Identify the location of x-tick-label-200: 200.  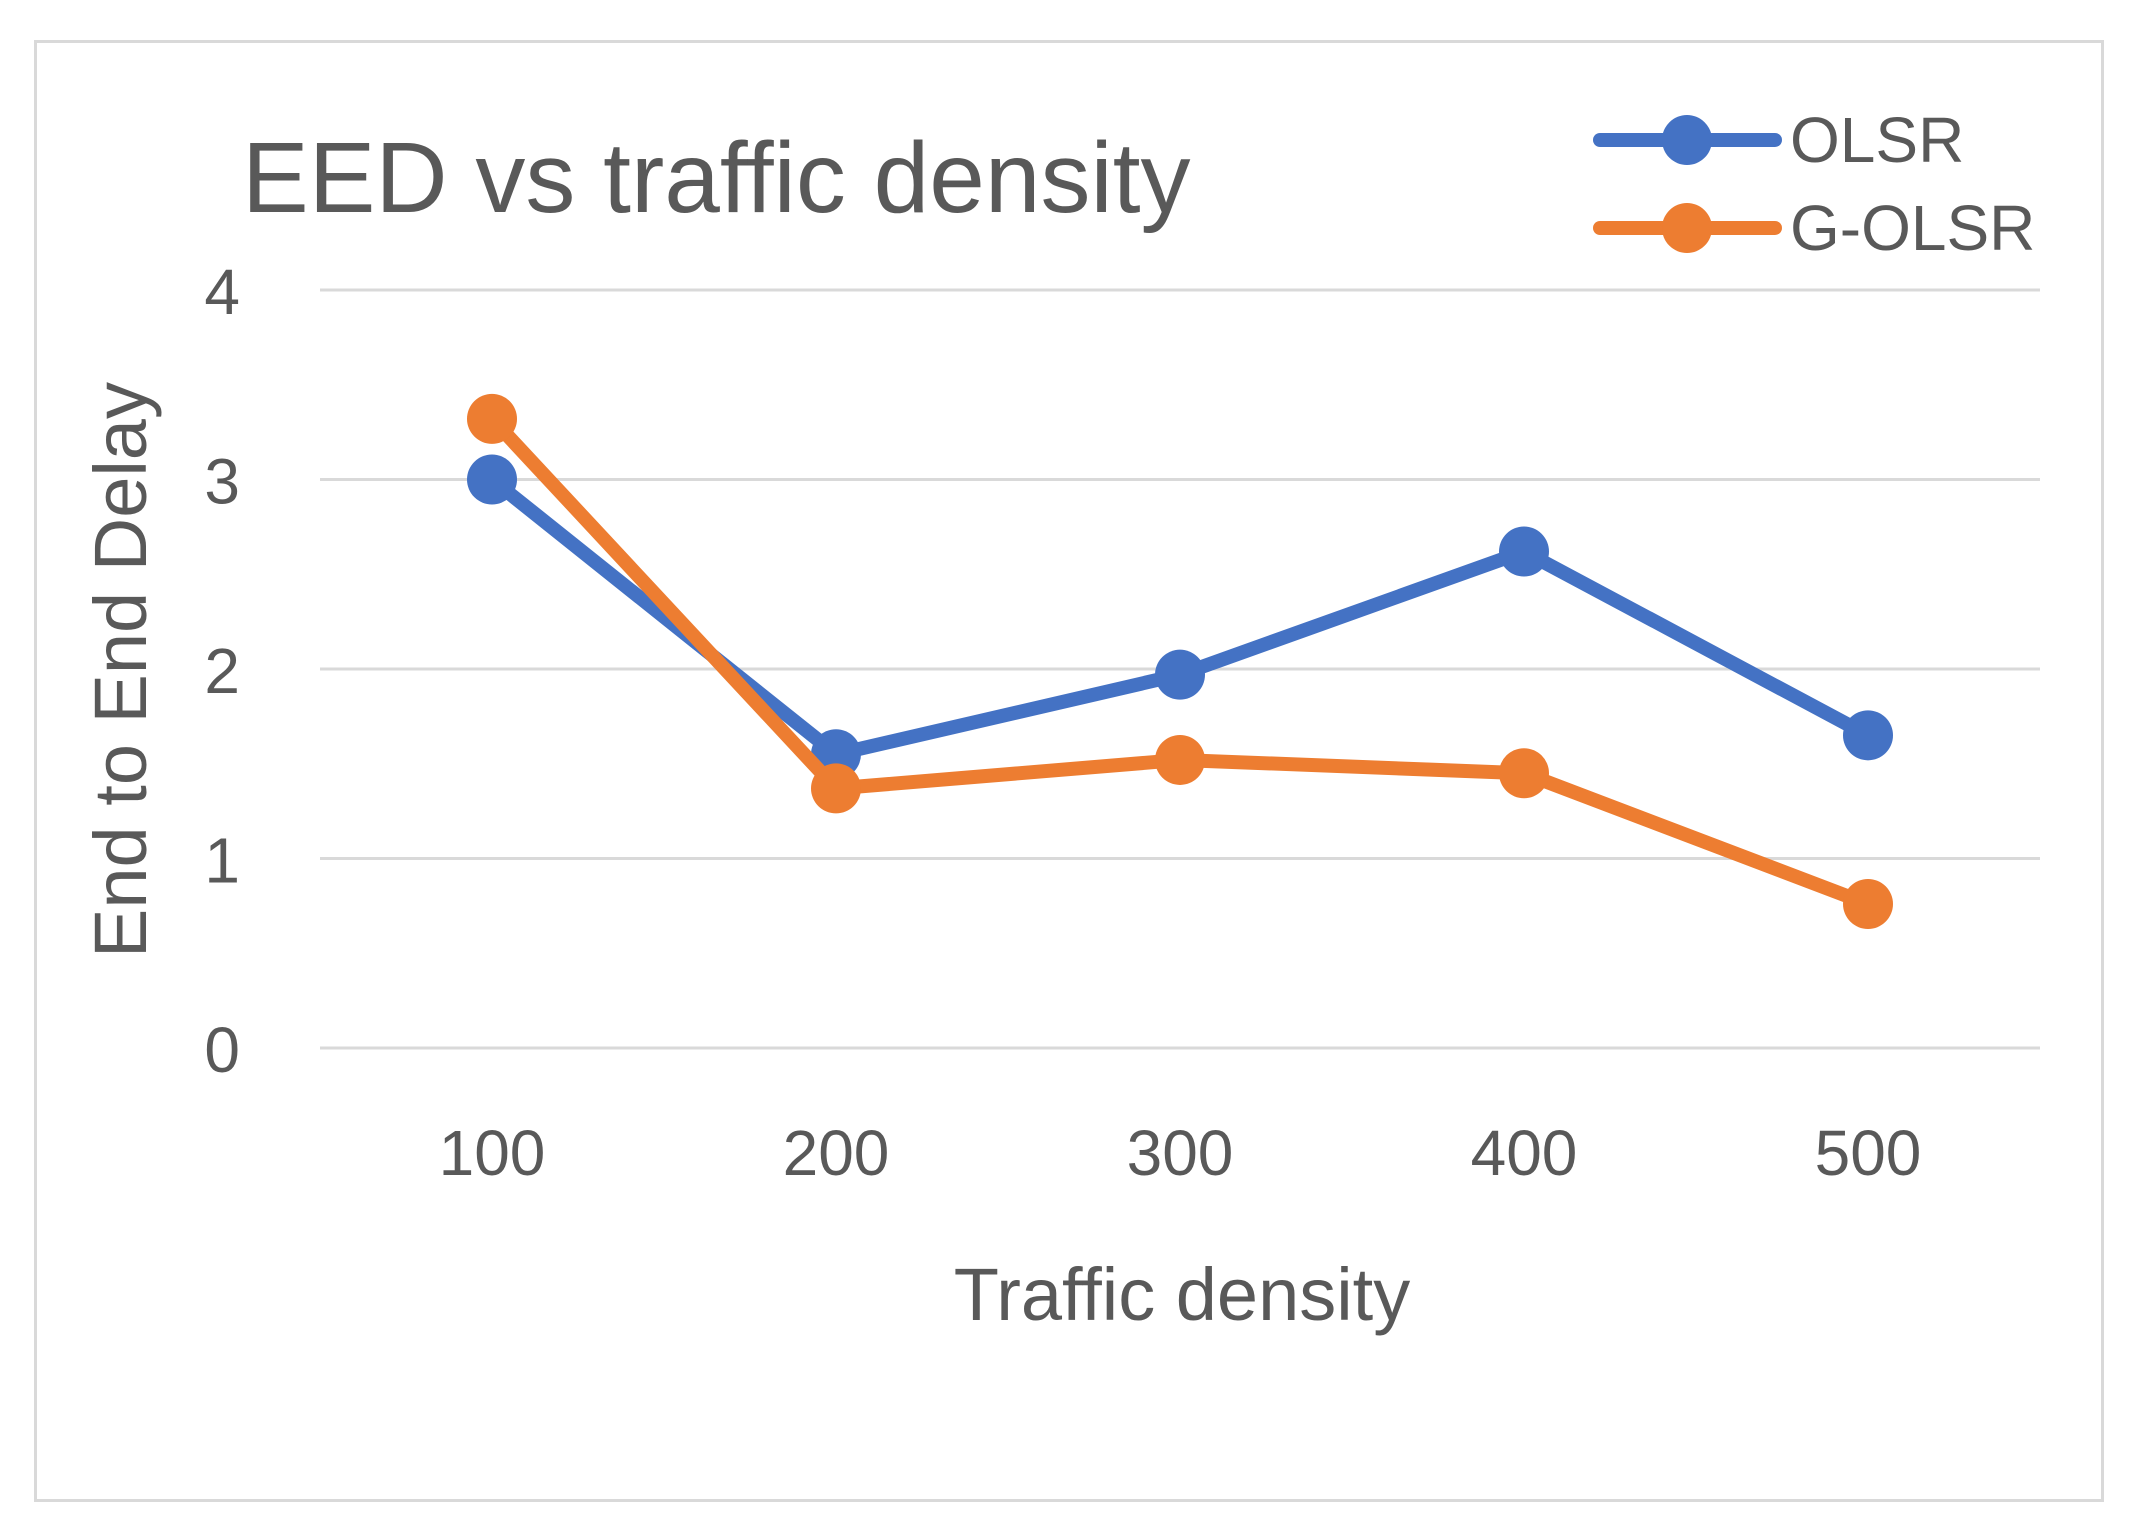
(836, 1153).